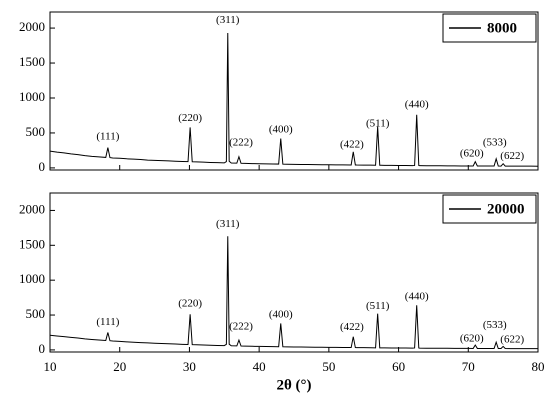 The image size is (550, 401). I want to click on x-tick-label: 10, so click(50, 366).